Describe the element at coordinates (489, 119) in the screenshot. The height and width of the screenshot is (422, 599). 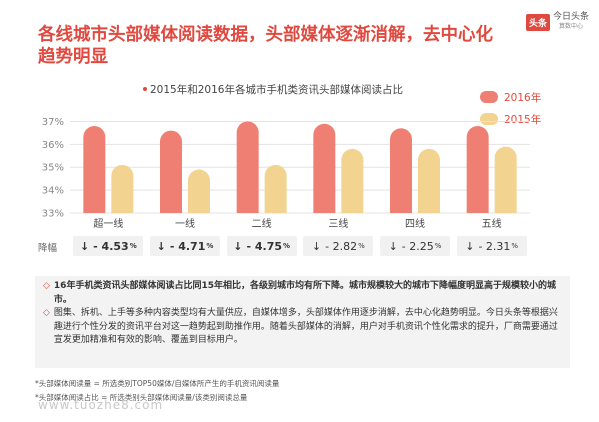
I see `legend-swatch-2015` at that location.